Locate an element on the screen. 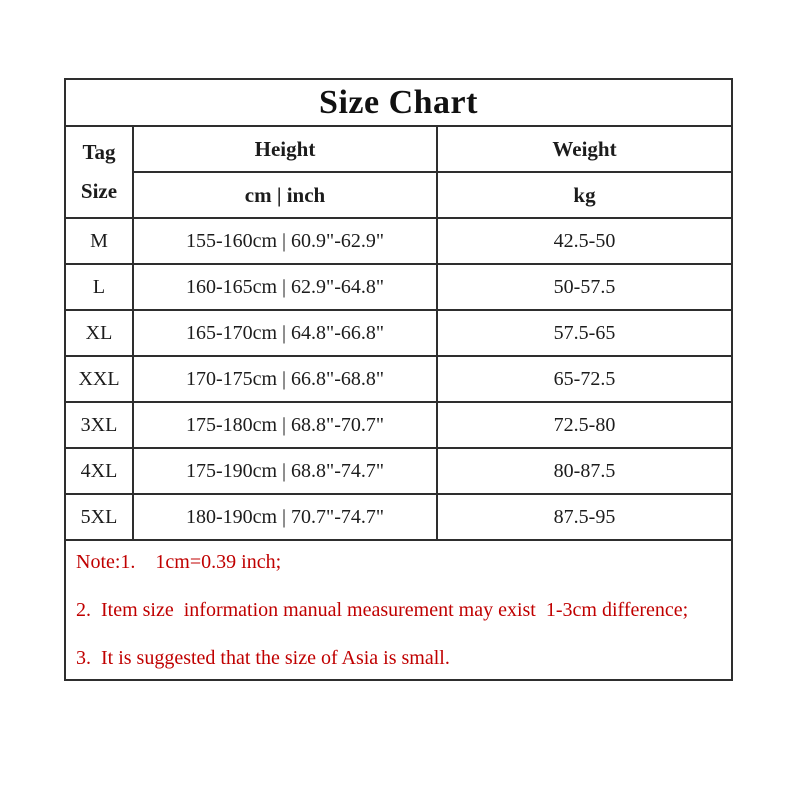  size-tag-cell: 5XL is located at coordinates (99, 517).